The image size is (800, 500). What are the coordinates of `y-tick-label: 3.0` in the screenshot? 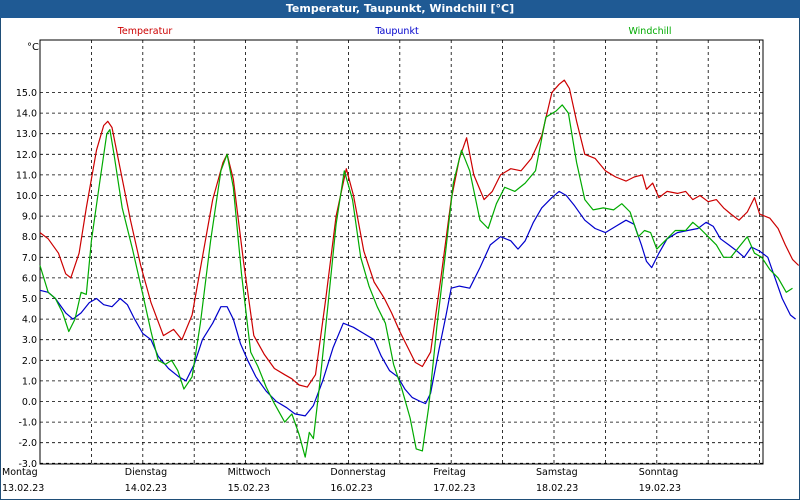 It's located at (29, 340).